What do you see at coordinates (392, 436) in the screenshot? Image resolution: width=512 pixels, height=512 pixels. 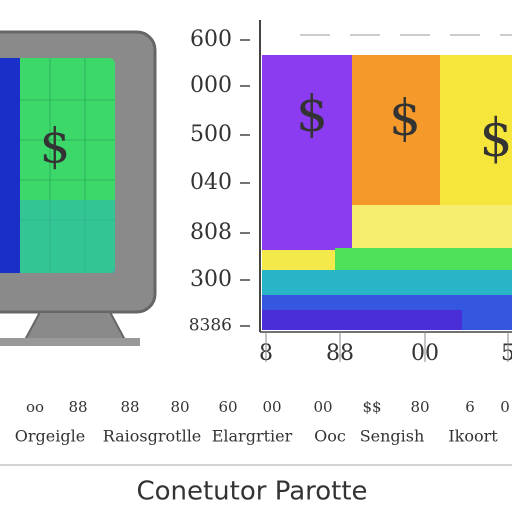 I see `word-label: Sengish` at bounding box center [392, 436].